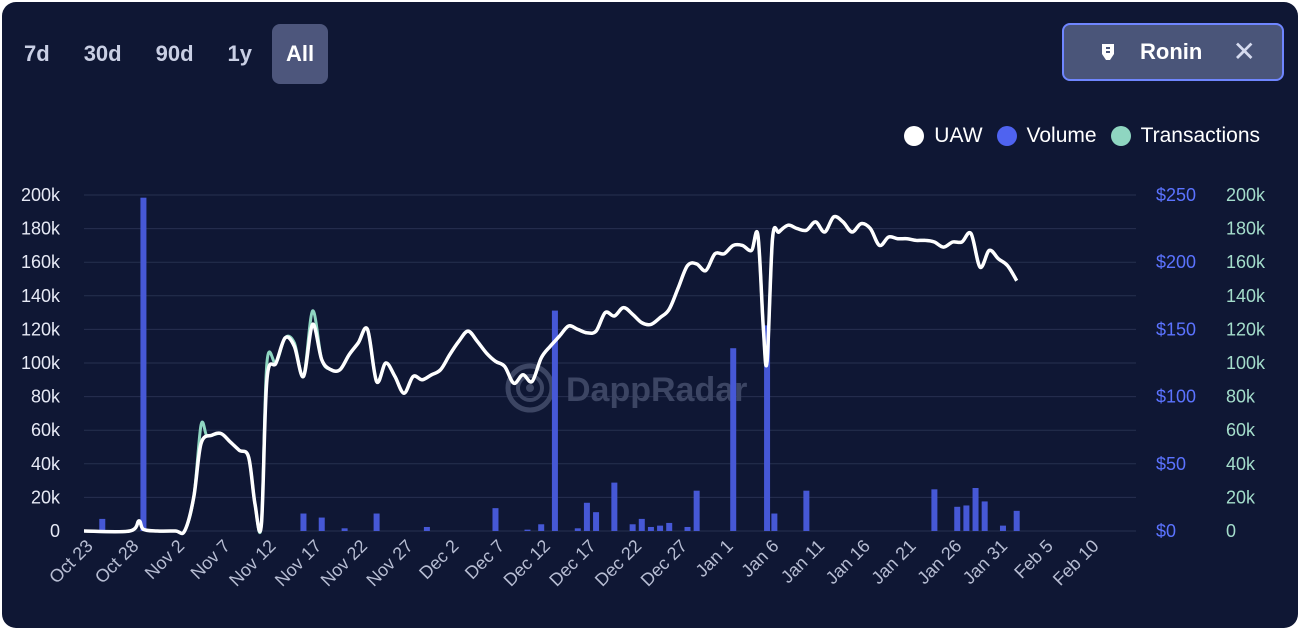 The image size is (1300, 630). I want to click on y-left-tick-label: 100k, so click(41, 363).